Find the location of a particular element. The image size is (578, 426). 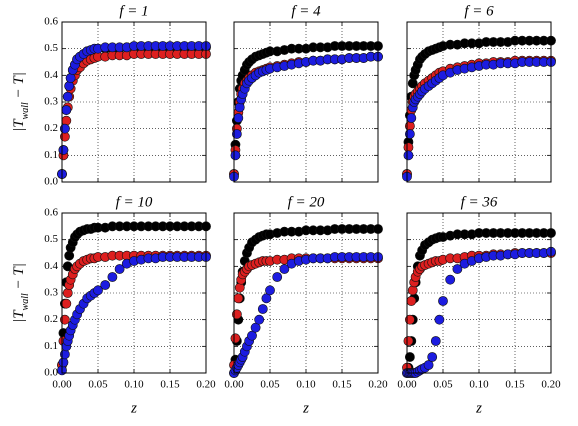

panel: 0.00 0.05 0.10 0.15 0.20 f = 20 z is located at coordinates (306, 305).